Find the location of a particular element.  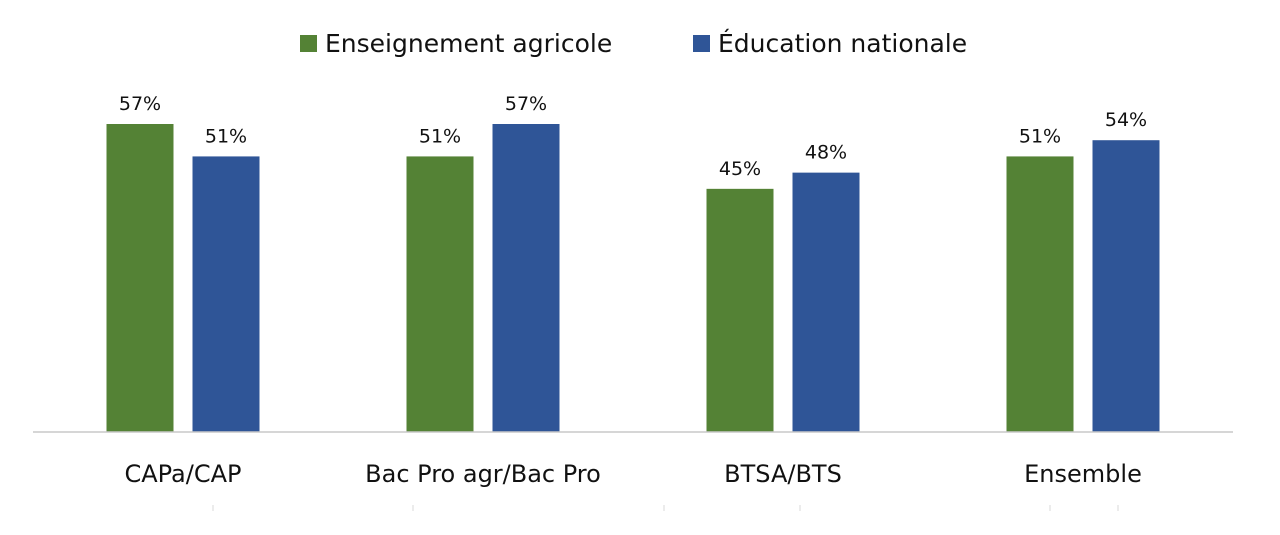

value-label-enseignement-agricole-capa-cap: 57% is located at coordinates (140, 104).